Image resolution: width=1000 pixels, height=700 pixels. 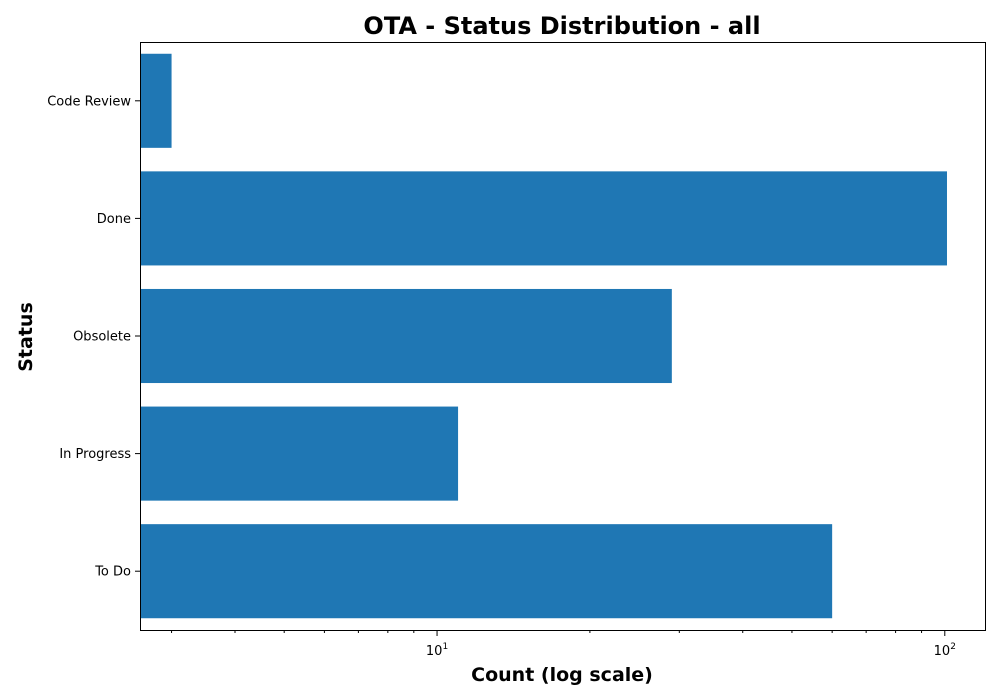 I want to click on y-tick-label: Obsolete, so click(x=102, y=337).